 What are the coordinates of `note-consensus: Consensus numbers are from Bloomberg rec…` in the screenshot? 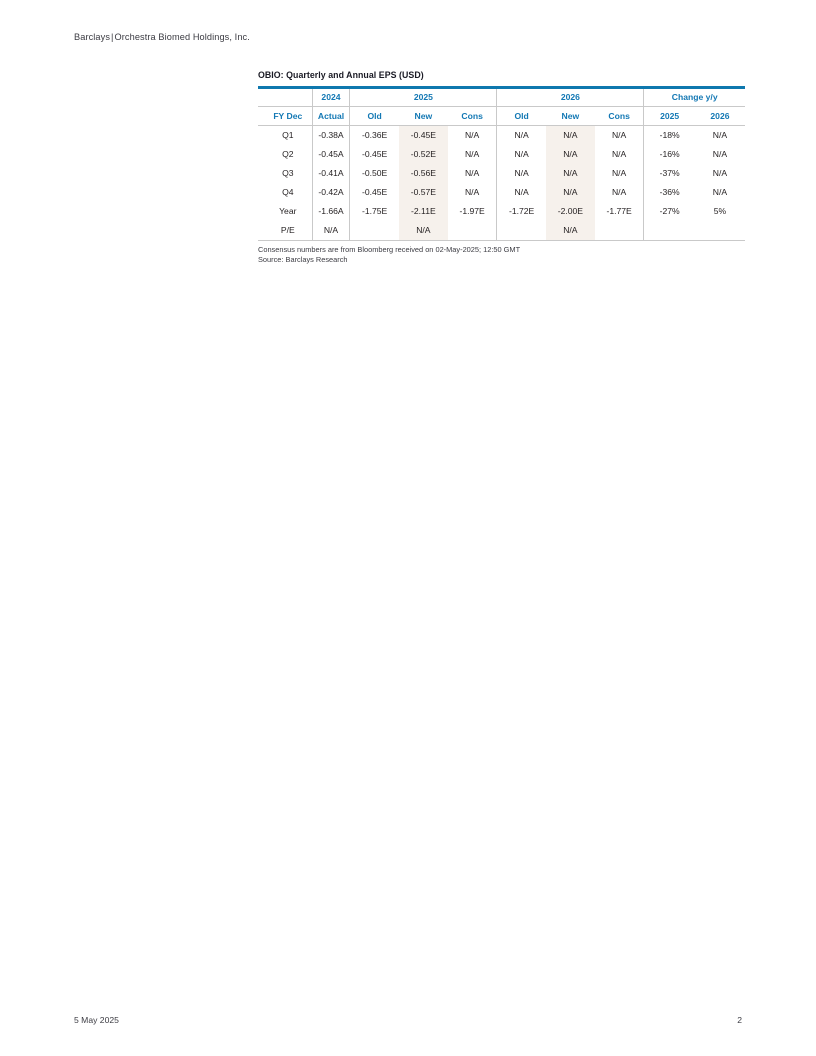 It's located at (389, 249).